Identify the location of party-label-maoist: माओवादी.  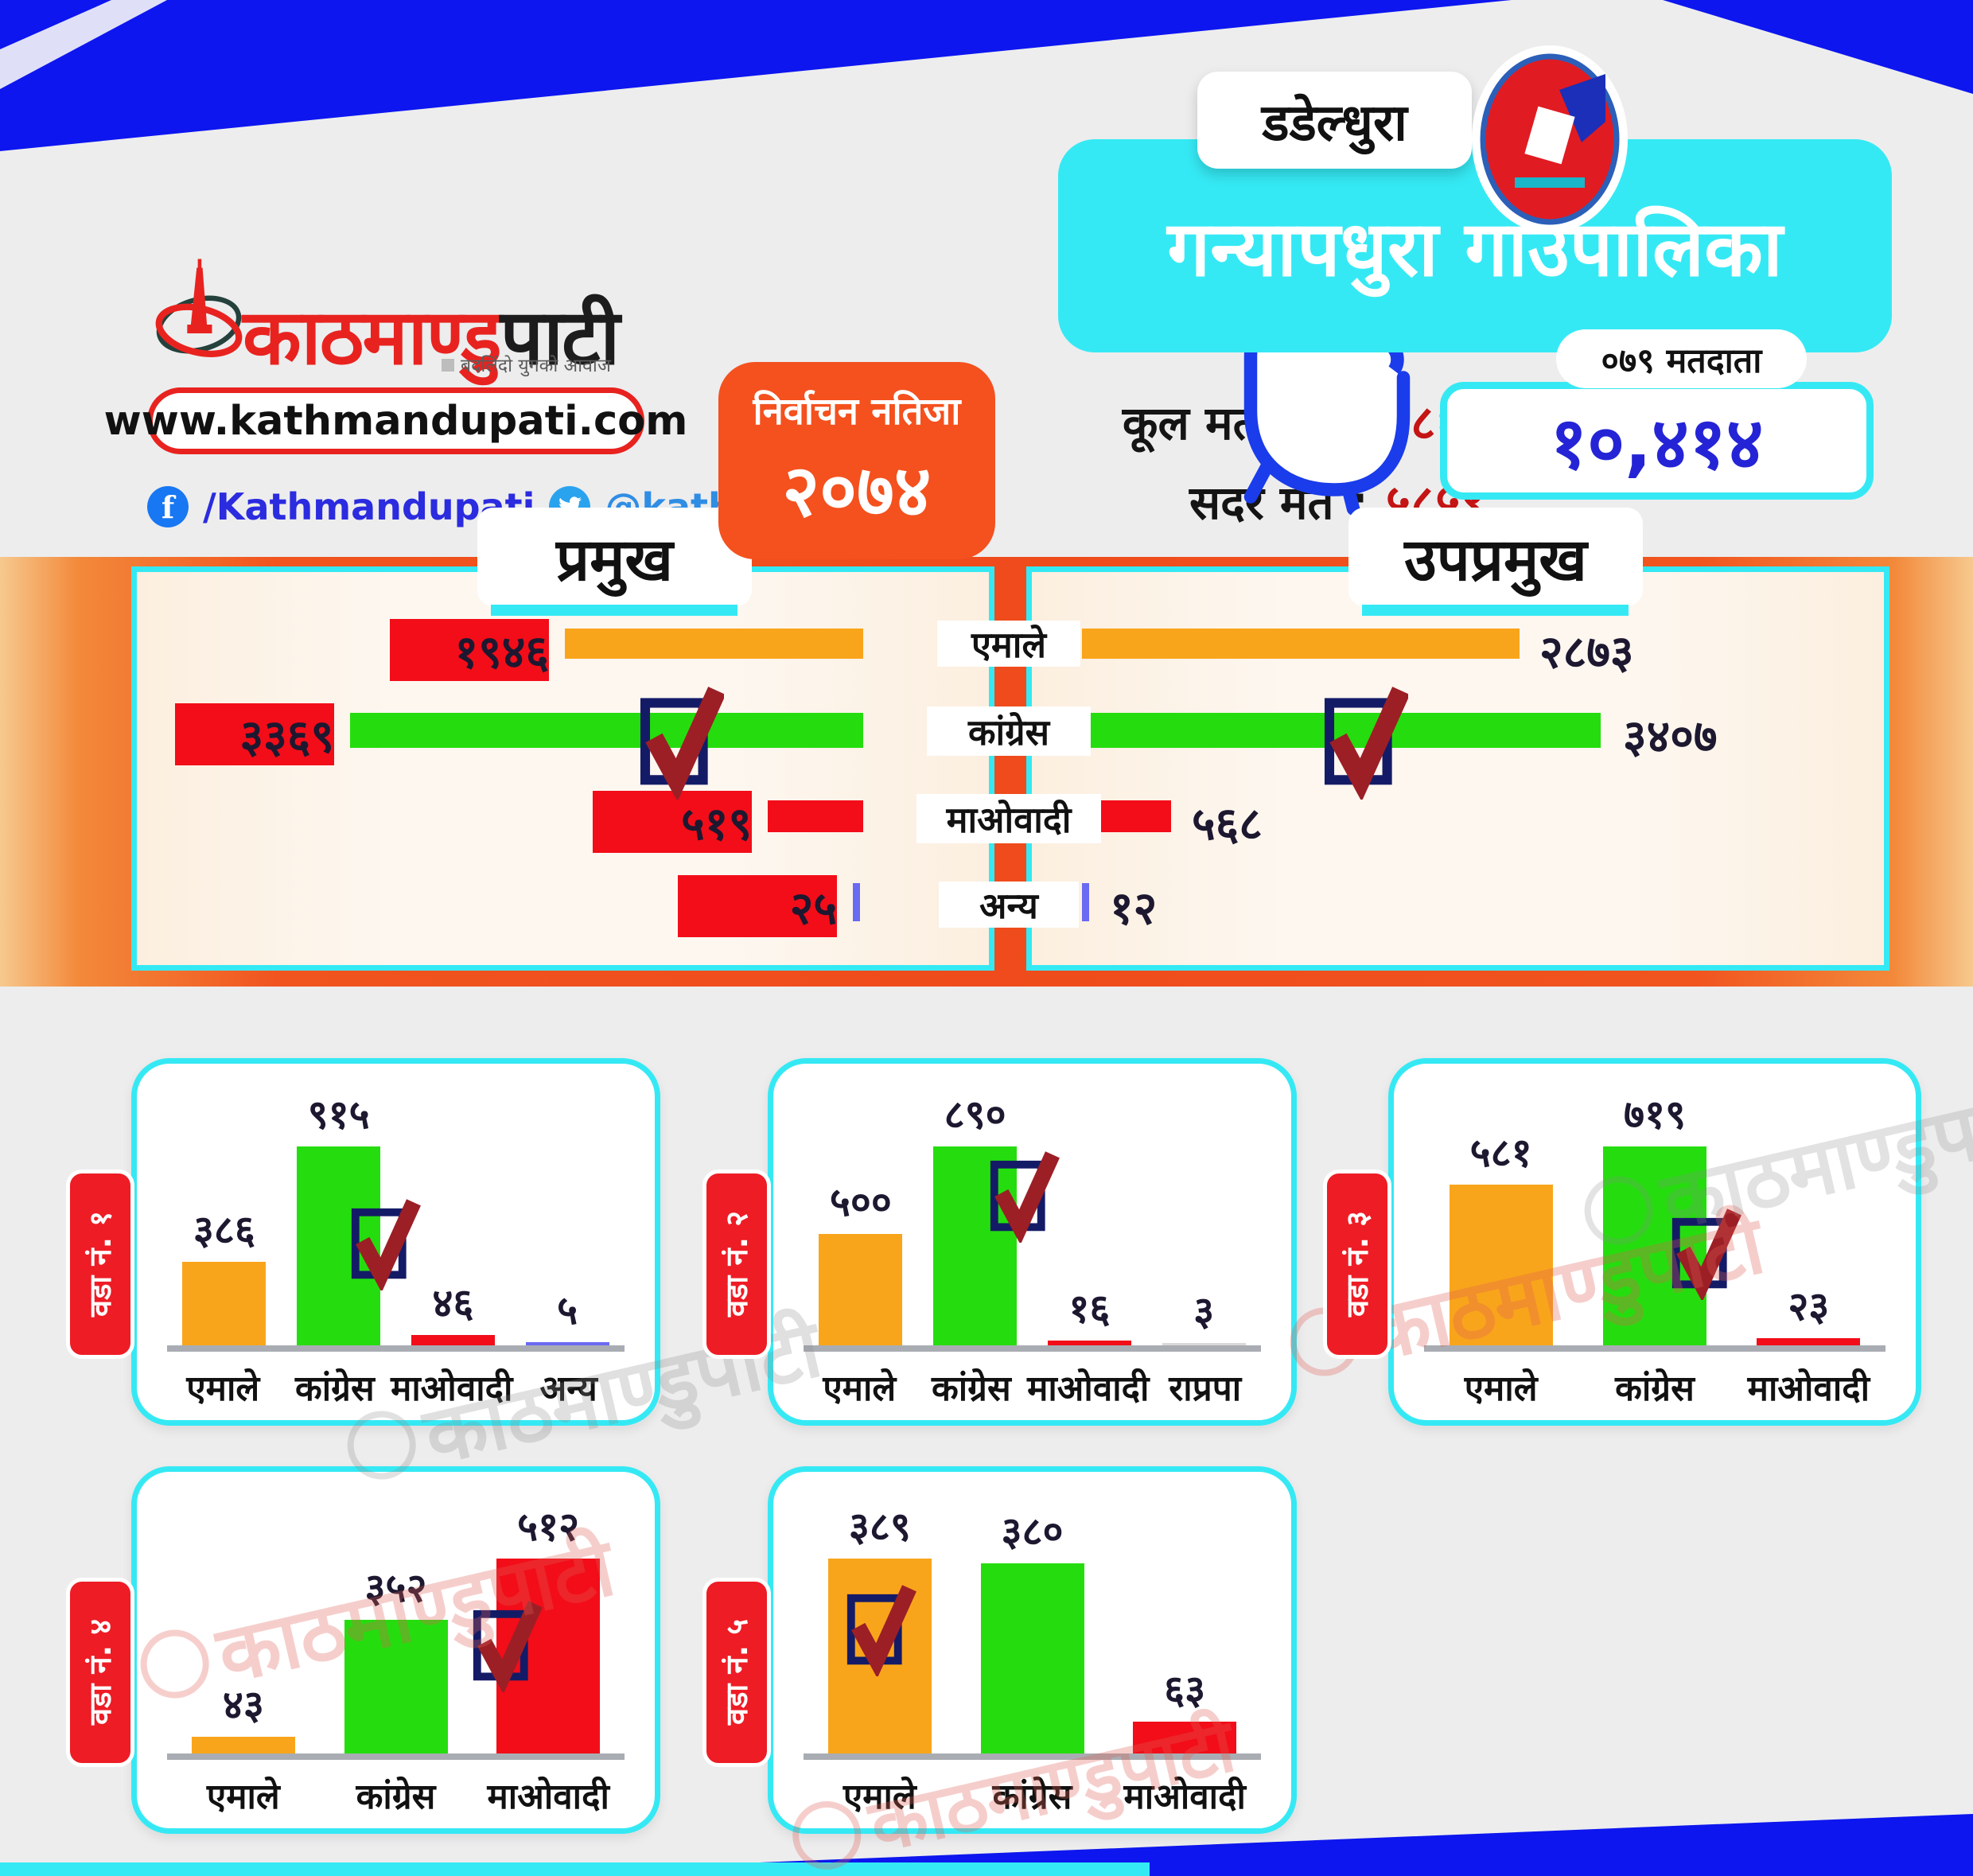
(1008, 819).